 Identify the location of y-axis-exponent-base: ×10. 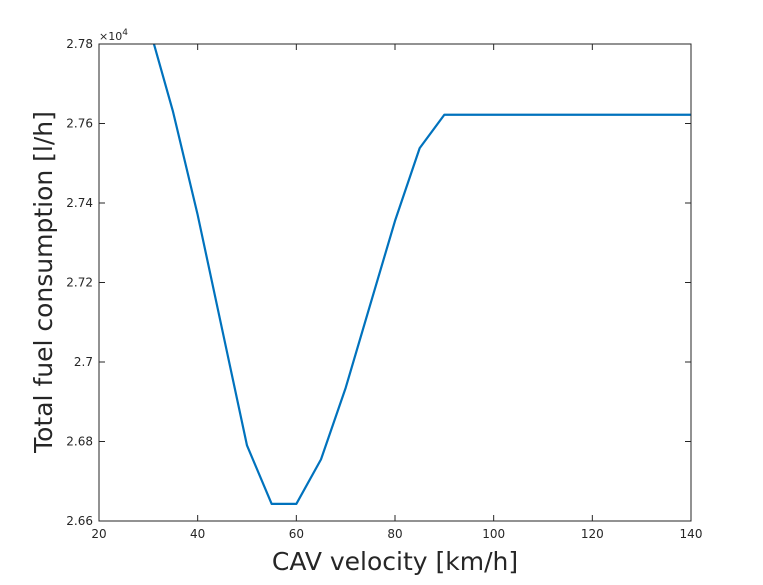
(110, 36).